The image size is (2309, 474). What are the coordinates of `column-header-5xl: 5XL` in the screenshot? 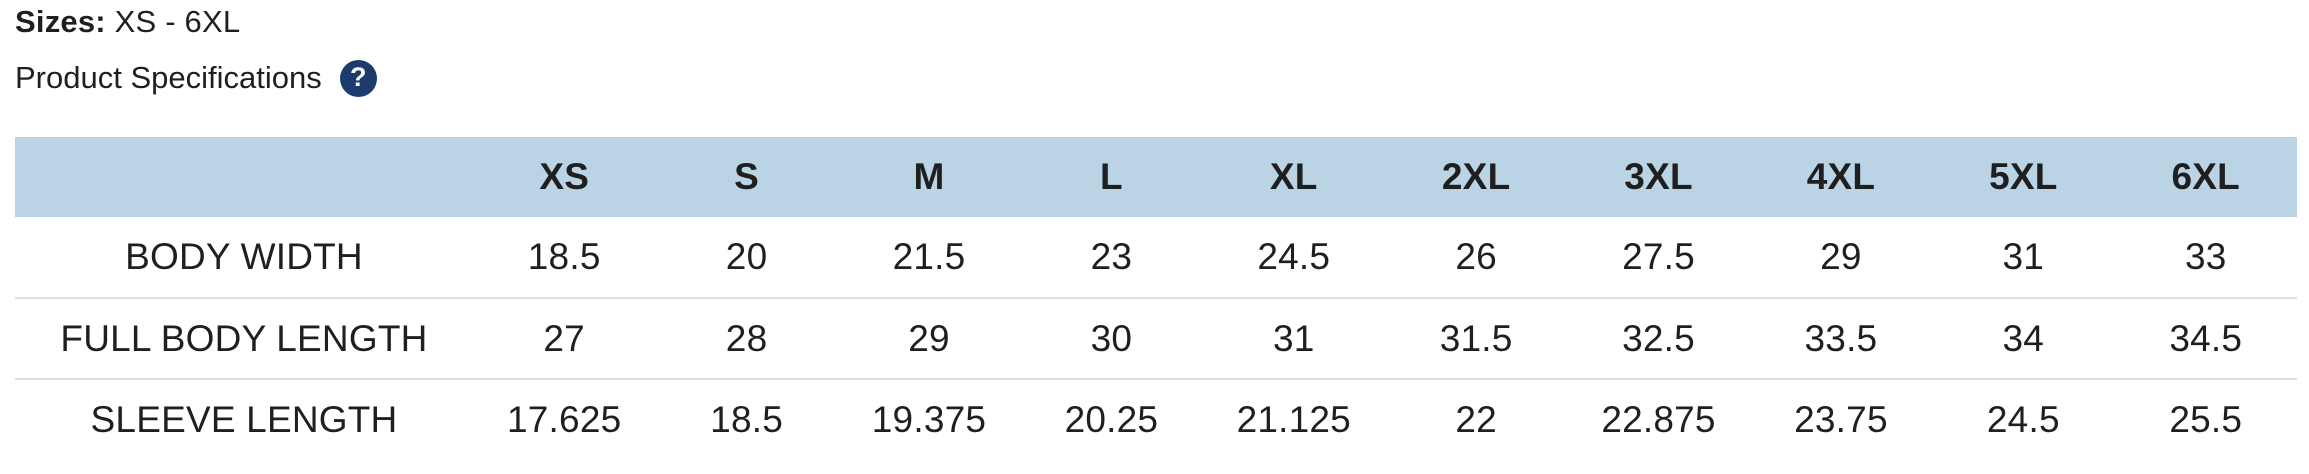 It's located at (2023, 176).